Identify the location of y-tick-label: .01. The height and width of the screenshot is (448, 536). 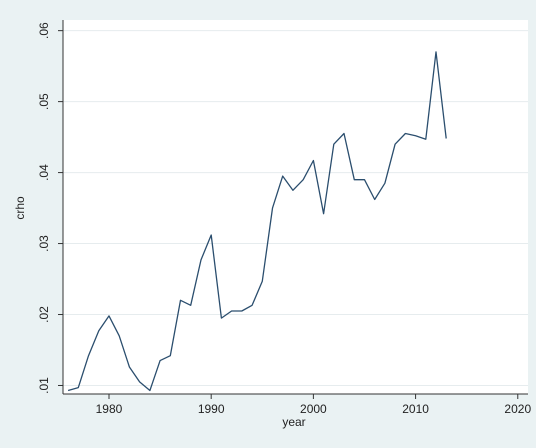
(44, 385).